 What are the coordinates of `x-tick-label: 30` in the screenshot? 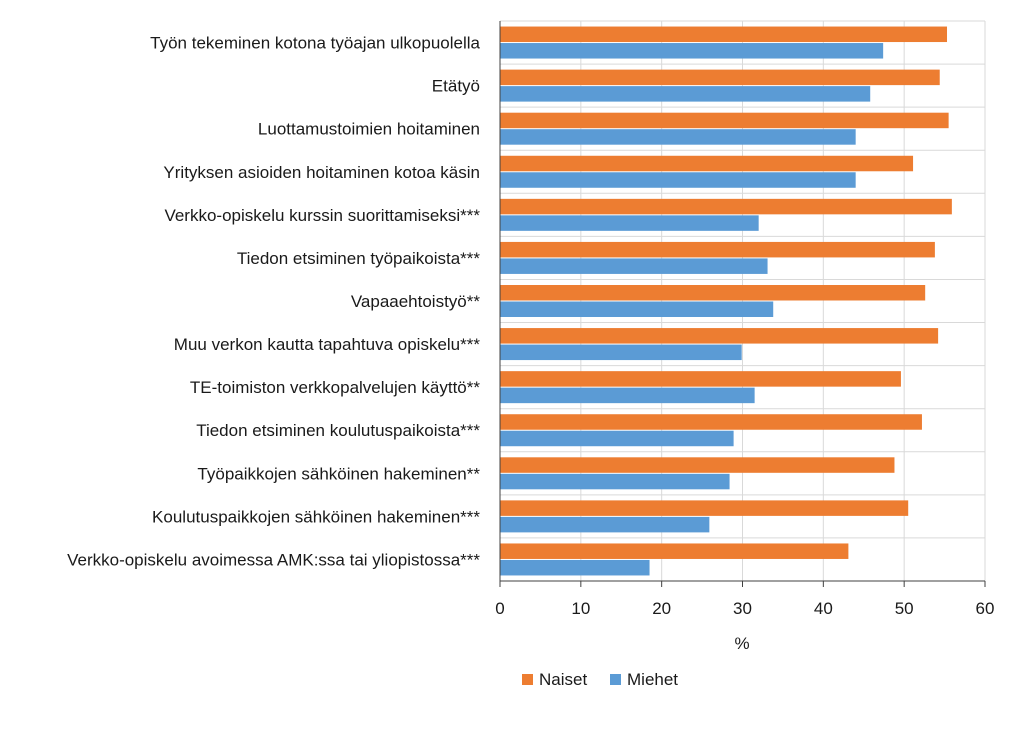 It's located at (742, 608).